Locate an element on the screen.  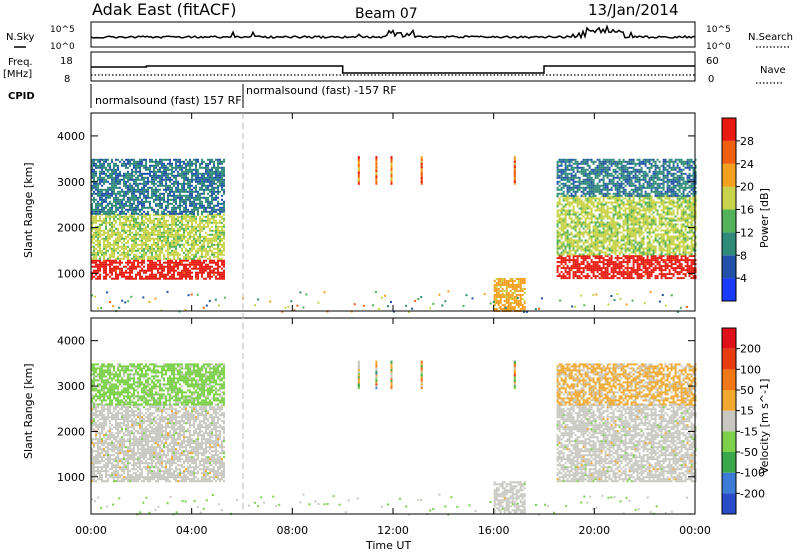
beam-label: Beam 07 is located at coordinates (386, 14).